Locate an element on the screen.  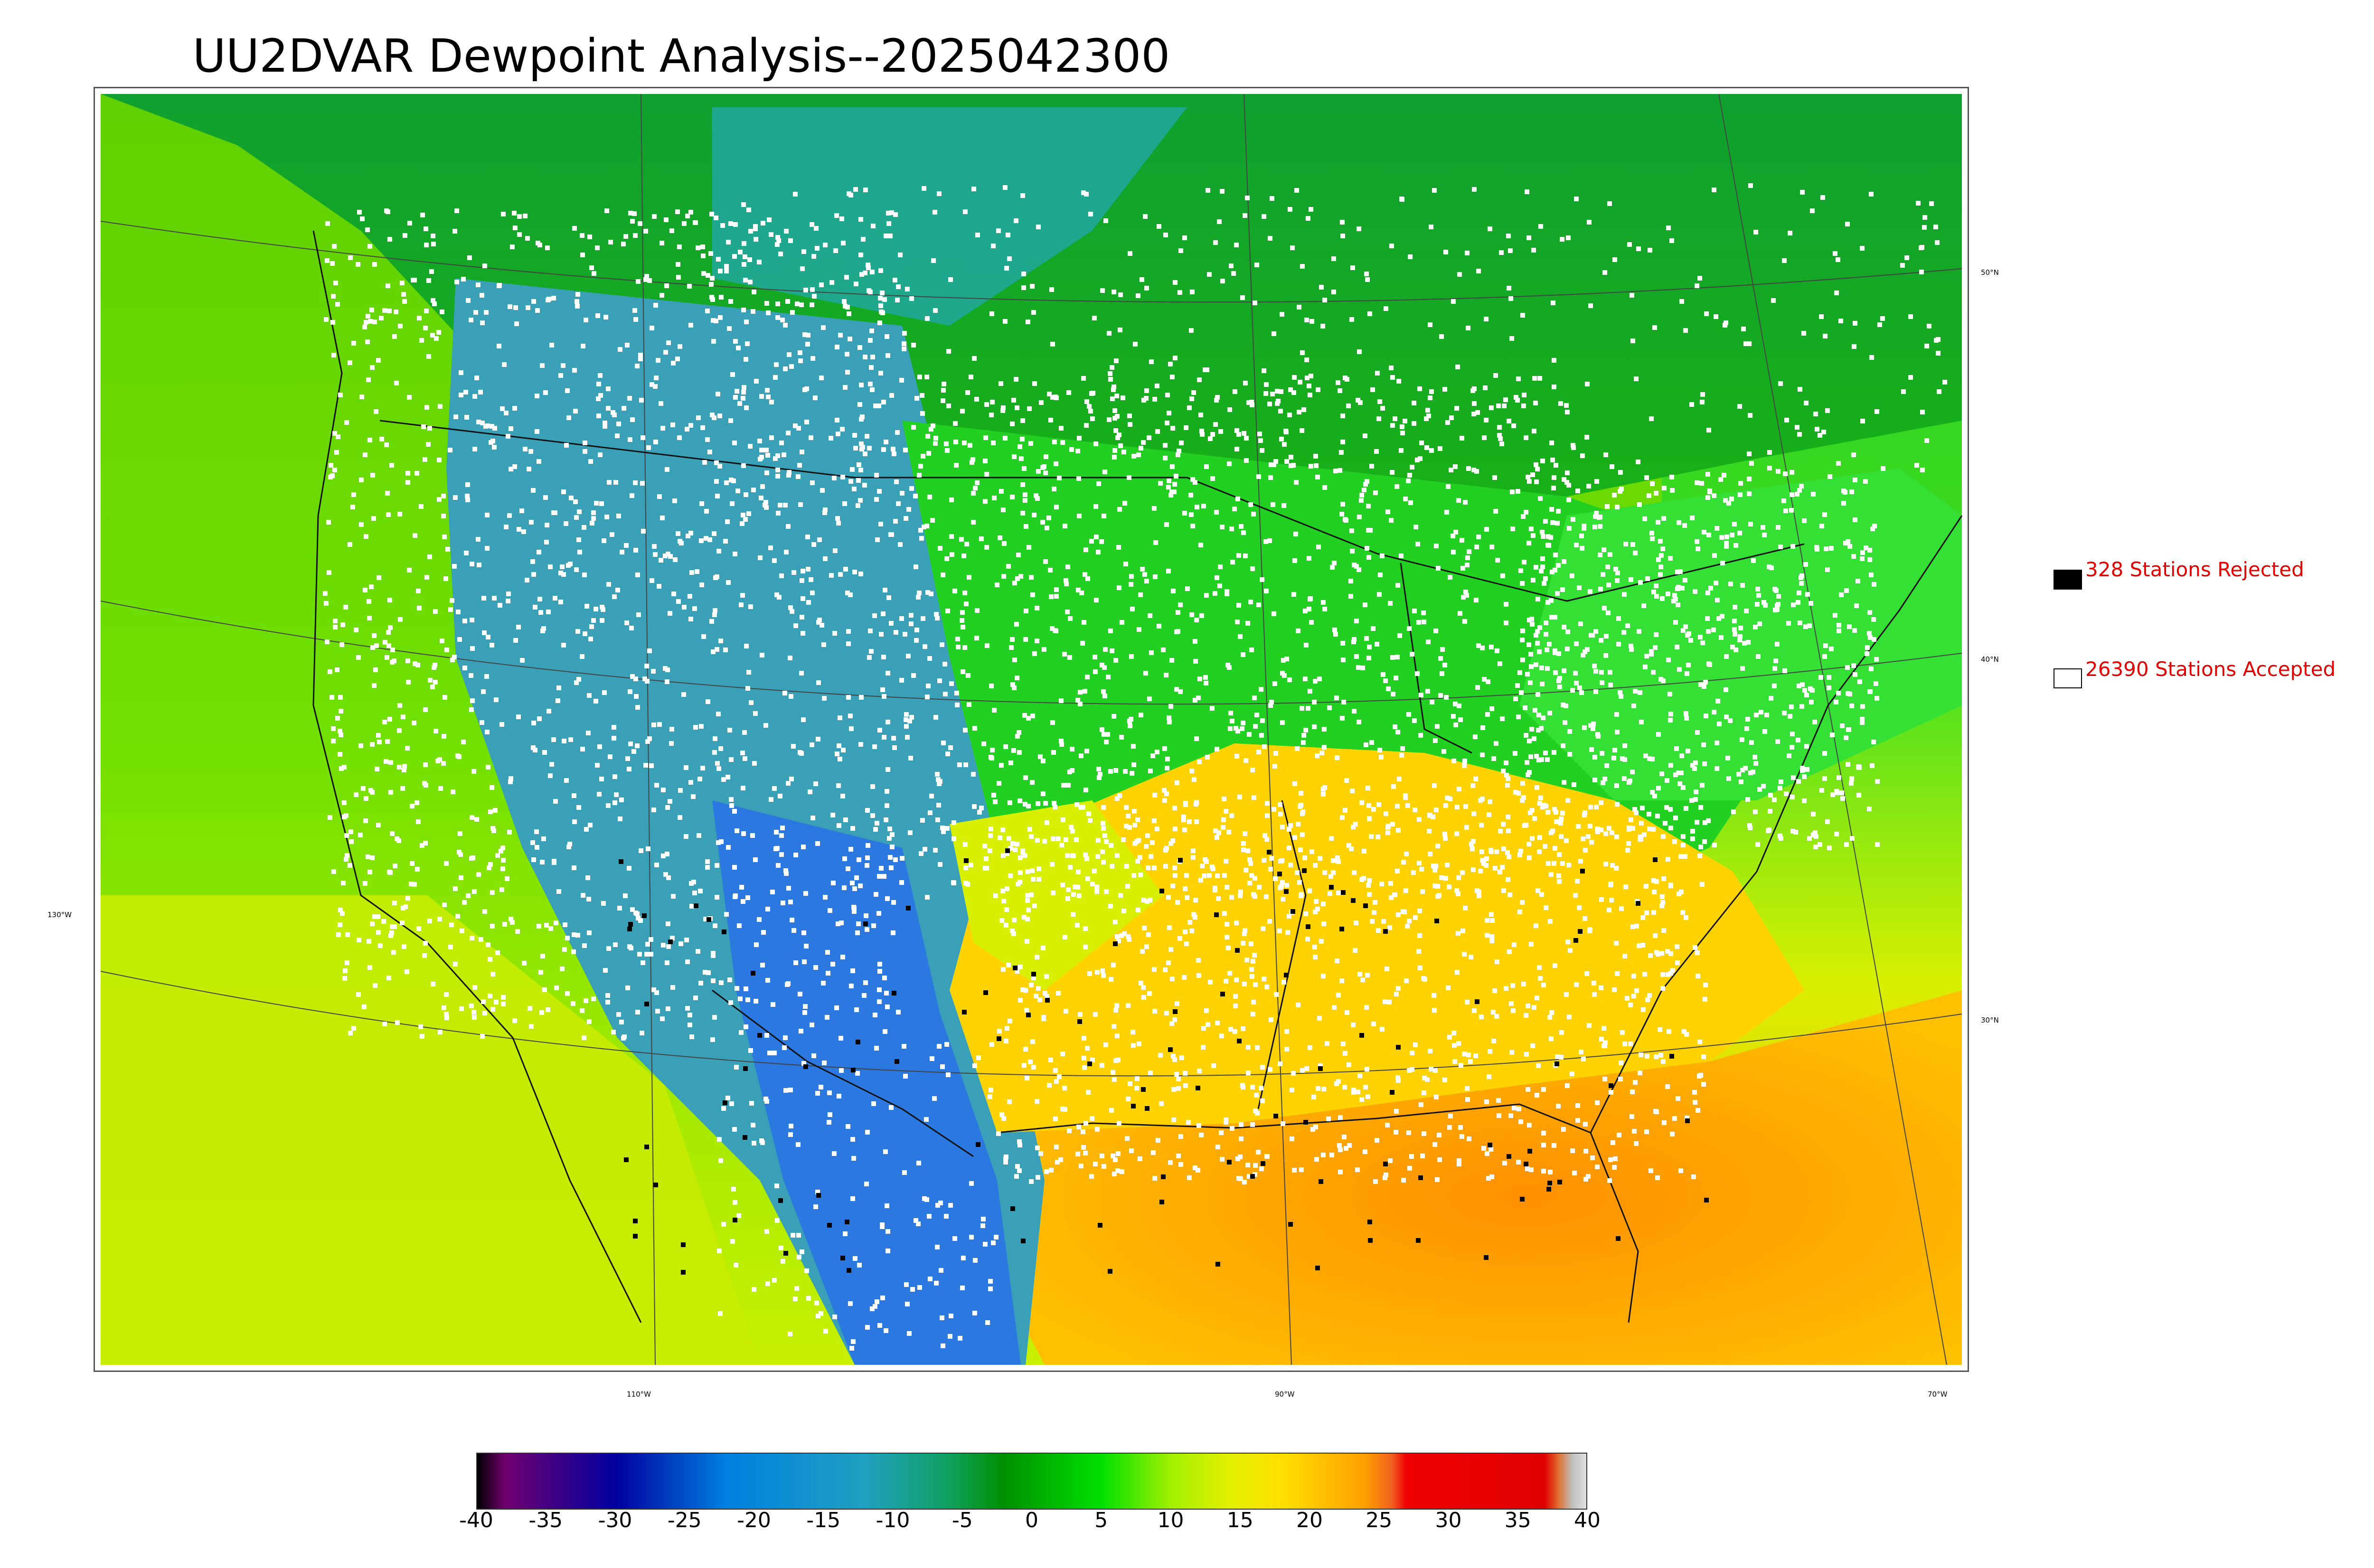
colorbar-tick-label: 30 is located at coordinates (1448, 1520).